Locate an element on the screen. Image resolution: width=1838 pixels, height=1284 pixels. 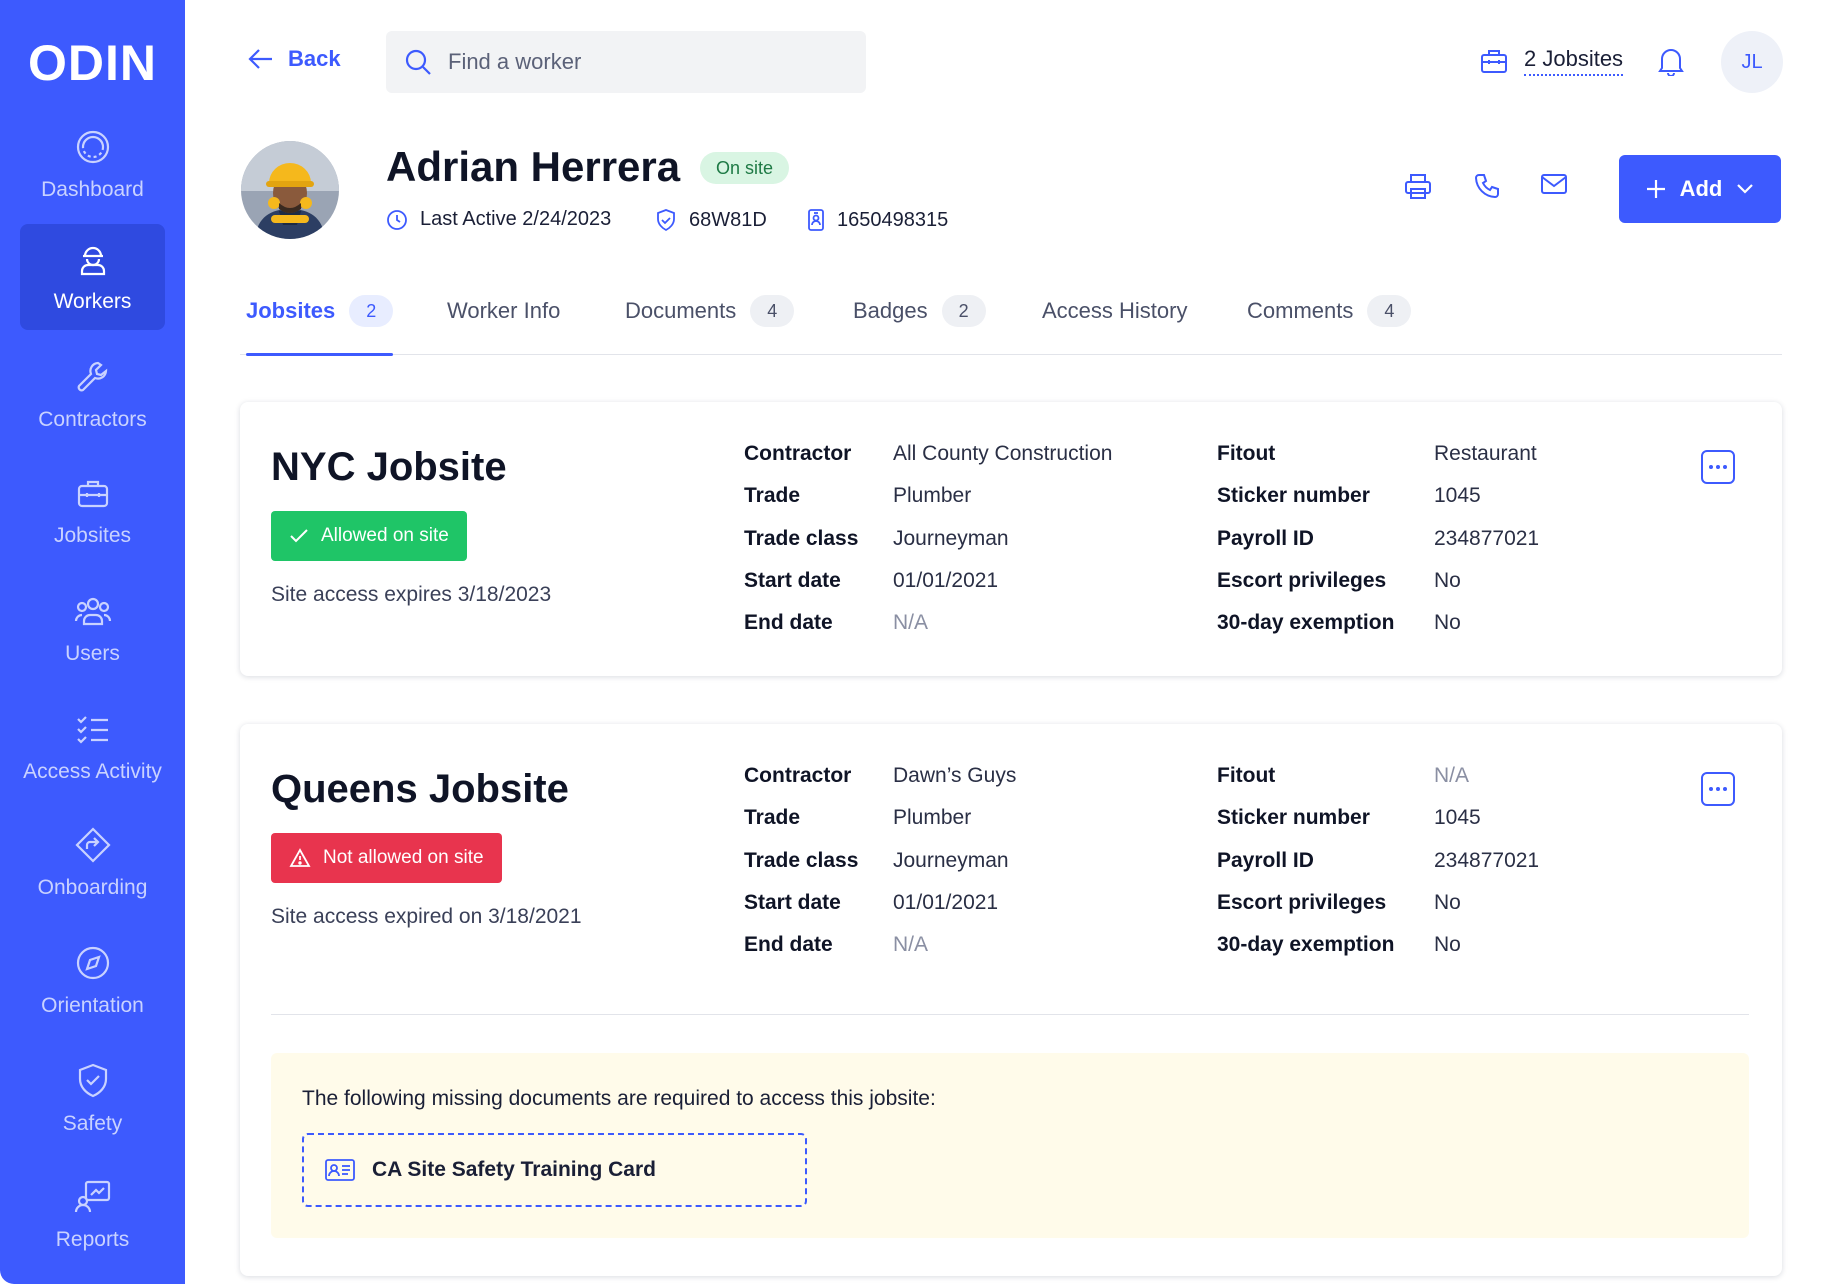
sidebar-item-label: Safety is located at coordinates (92, 1123).